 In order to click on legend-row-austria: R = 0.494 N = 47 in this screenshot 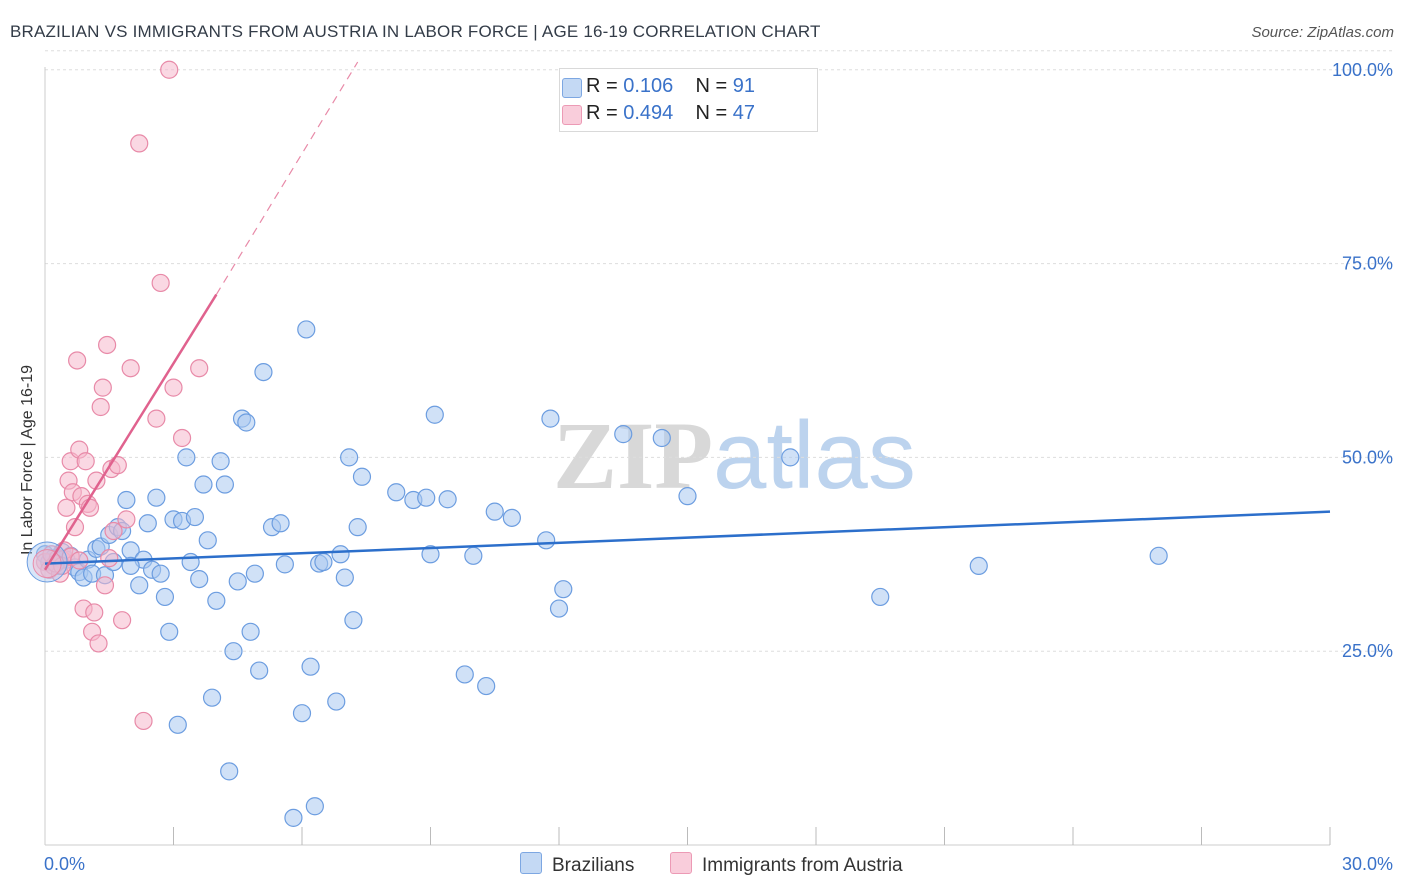, I will do `click(659, 113)`.